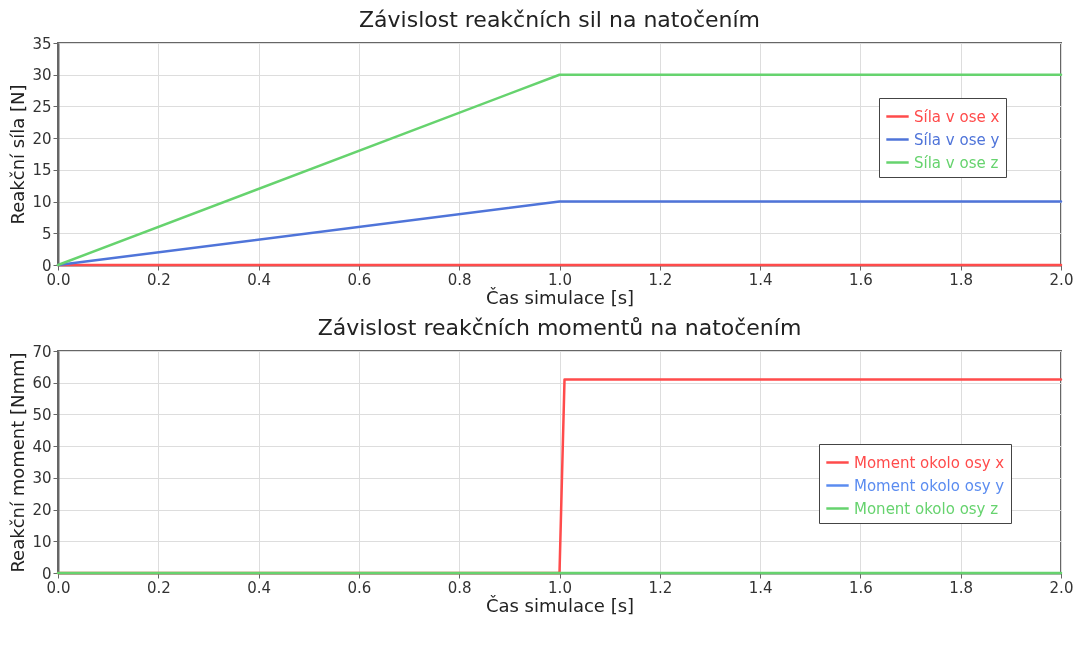 The image size is (1092, 659). Describe the element at coordinates (559, 327) in the screenshot. I see `chart-title: Závislost reakčních momentů na natočením` at that location.